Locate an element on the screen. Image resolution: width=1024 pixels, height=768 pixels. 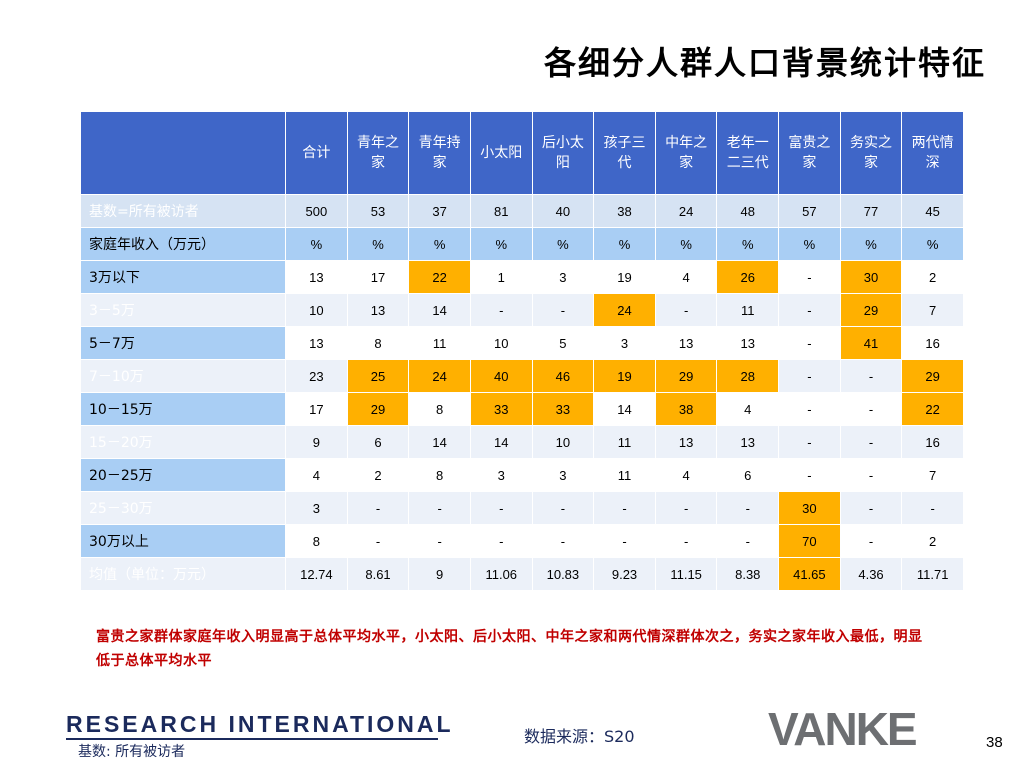
row-label: 25－30万 is located at coordinates (183, 508).